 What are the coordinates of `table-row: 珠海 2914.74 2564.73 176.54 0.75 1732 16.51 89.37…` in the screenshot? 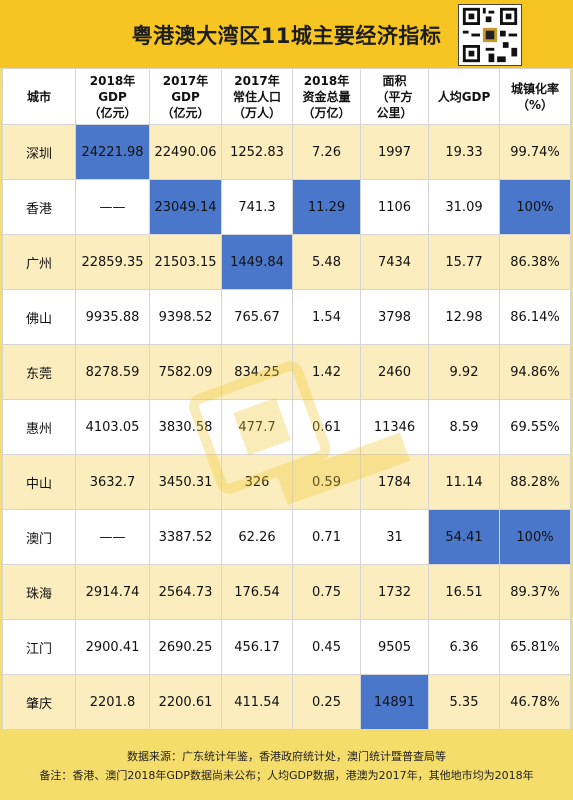 It's located at (286, 592).